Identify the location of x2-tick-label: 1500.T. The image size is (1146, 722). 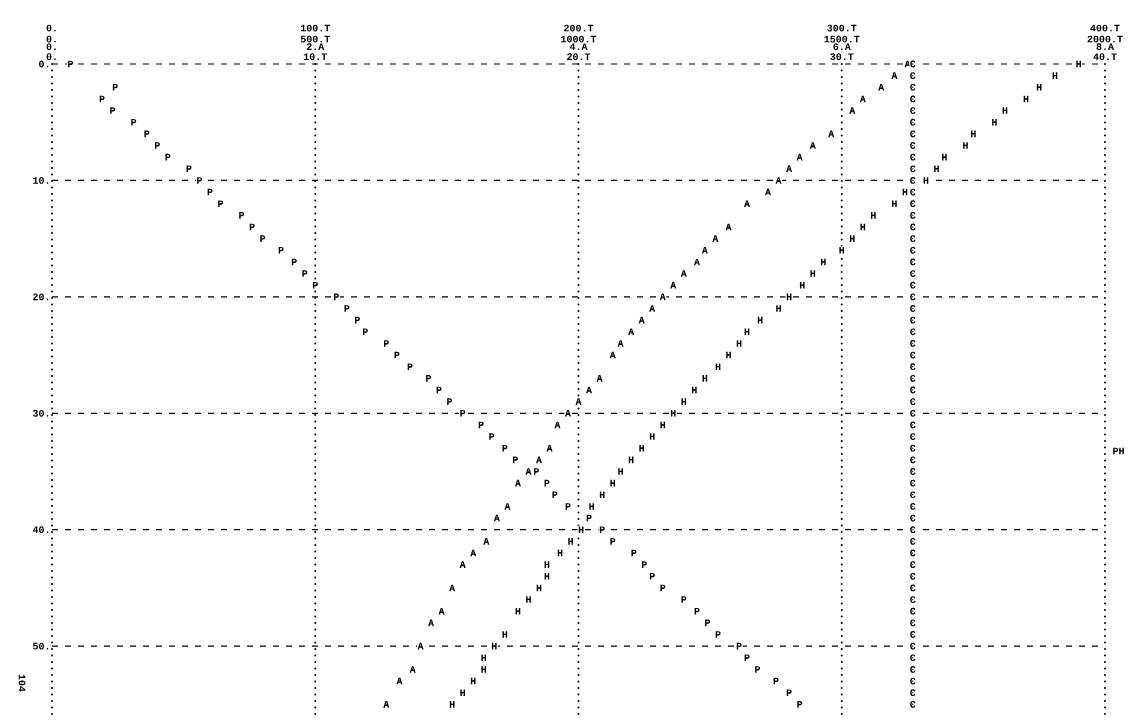
(842, 39).